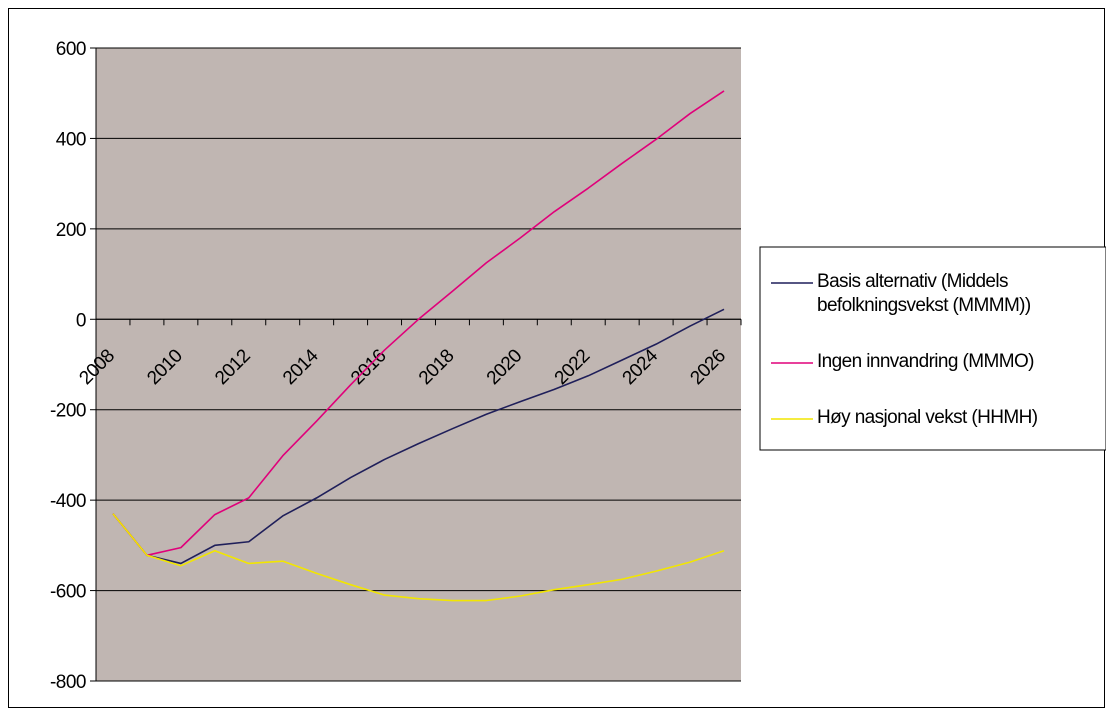 This screenshot has width=1109, height=713. What do you see at coordinates (924, 305) in the screenshot?
I see `legend-label-1: befolkningsvekst (MMMM))` at bounding box center [924, 305].